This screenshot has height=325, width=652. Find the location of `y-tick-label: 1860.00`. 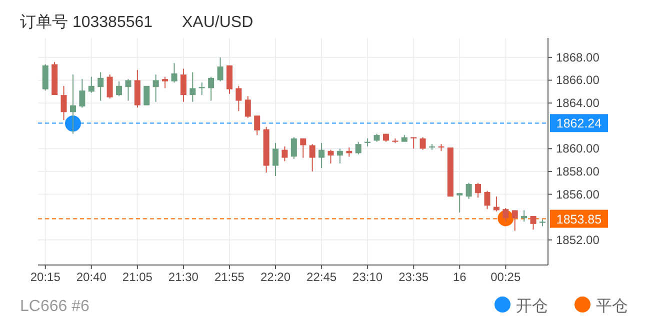

y-tick-label: 1860.00 is located at coordinates (578, 149).